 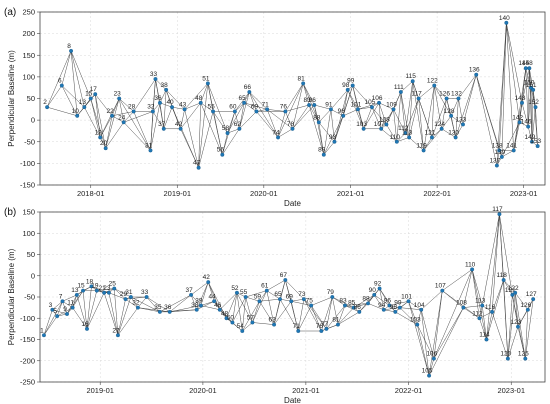 What do you see at coordinates (221, 150) in the screenshot?
I see `point-label: 56` at bounding box center [221, 150].